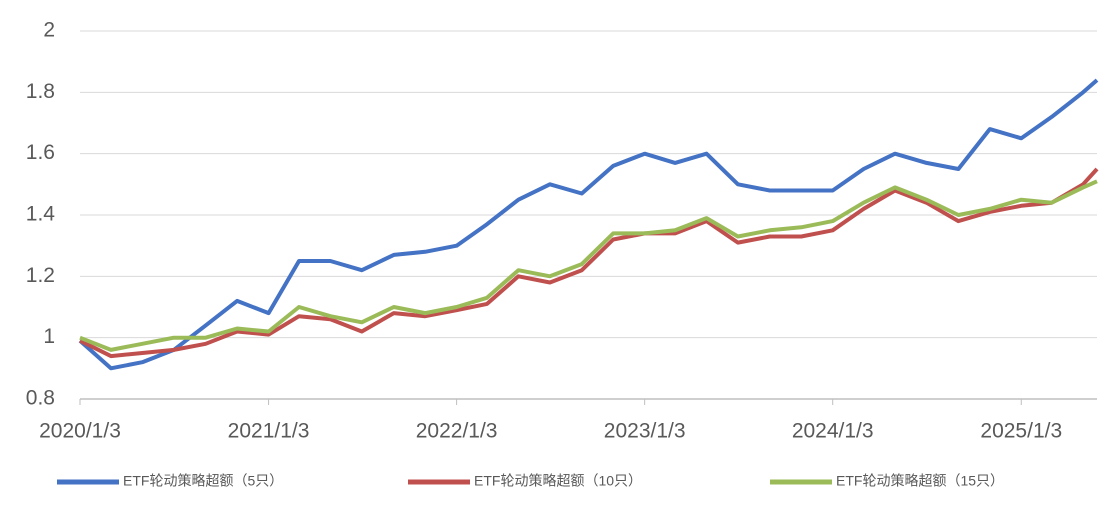 This screenshot has width=1116, height=510. Describe the element at coordinates (1021, 431) in the screenshot. I see `x-tick-label: 2025/1/3` at that location.